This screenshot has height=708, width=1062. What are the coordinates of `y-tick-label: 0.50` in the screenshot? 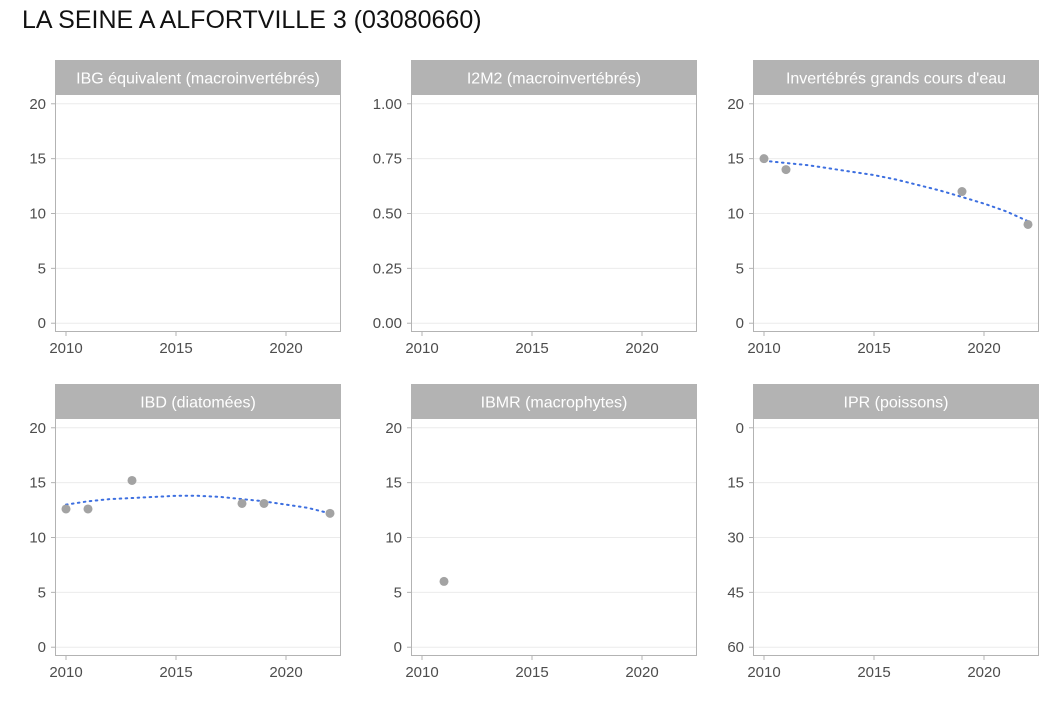 It's located at (387, 214).